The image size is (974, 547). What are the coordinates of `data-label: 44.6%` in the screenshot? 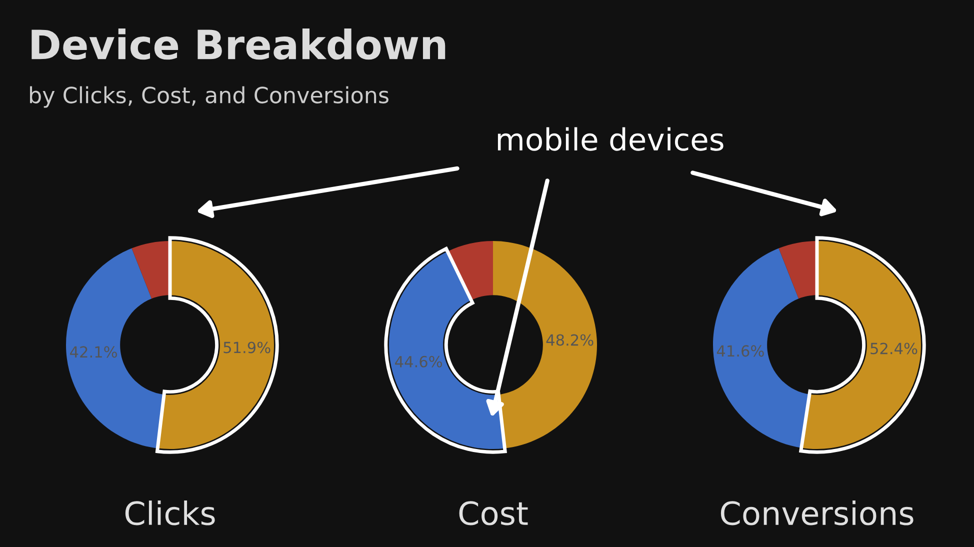 It's located at (418, 362).